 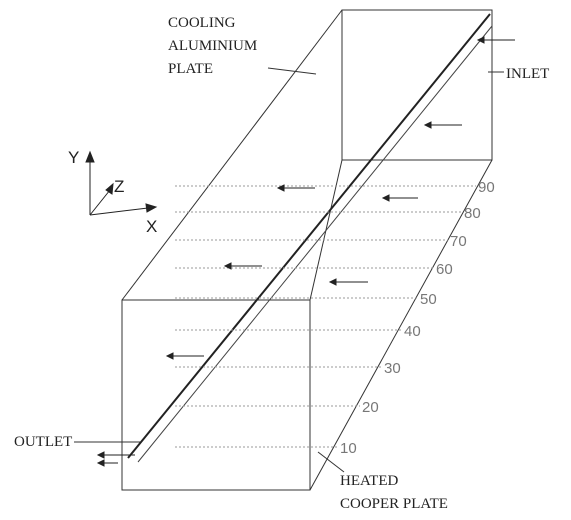 What do you see at coordinates (444, 269) in the screenshot?
I see `scale-label: 60` at bounding box center [444, 269].